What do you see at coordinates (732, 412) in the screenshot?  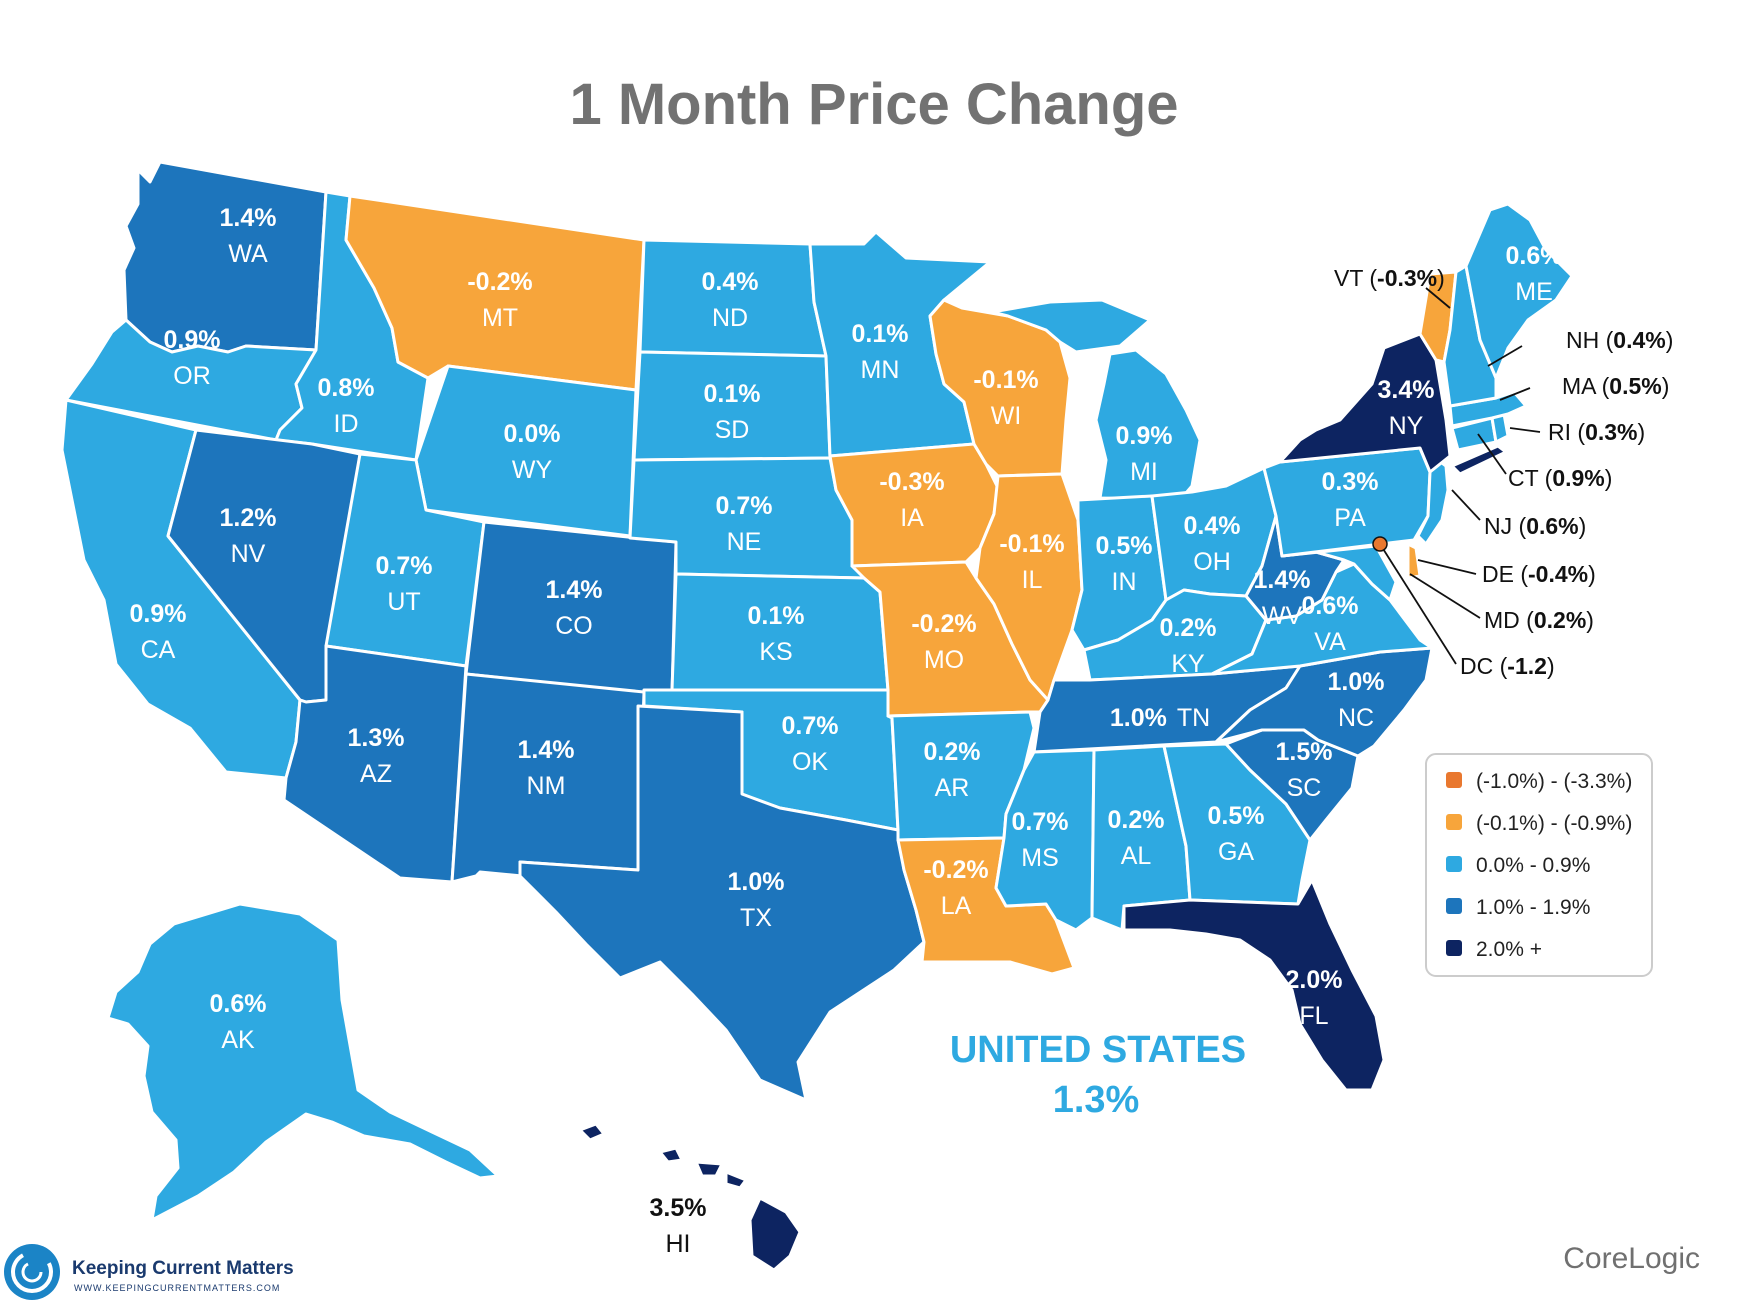 I see `state-label-sd: 0.1% SD` at bounding box center [732, 412].